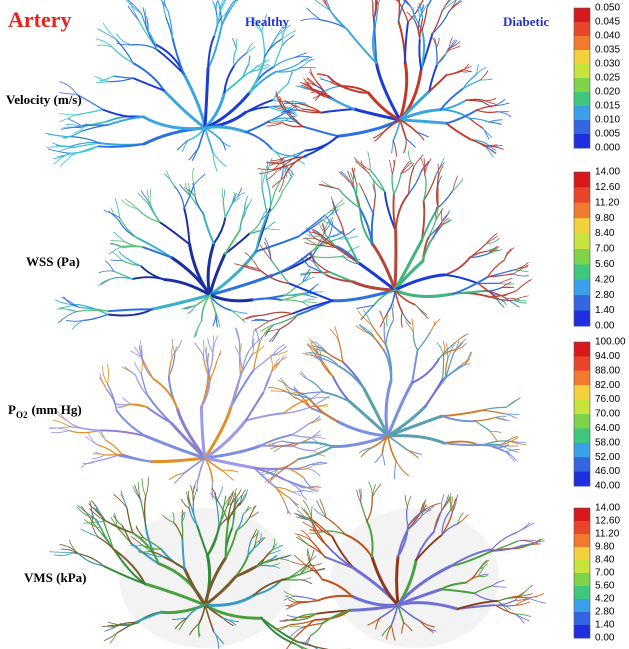 This screenshot has width=629, height=649. I want to click on colorbar-tick-label: 0.045, so click(607, 22).